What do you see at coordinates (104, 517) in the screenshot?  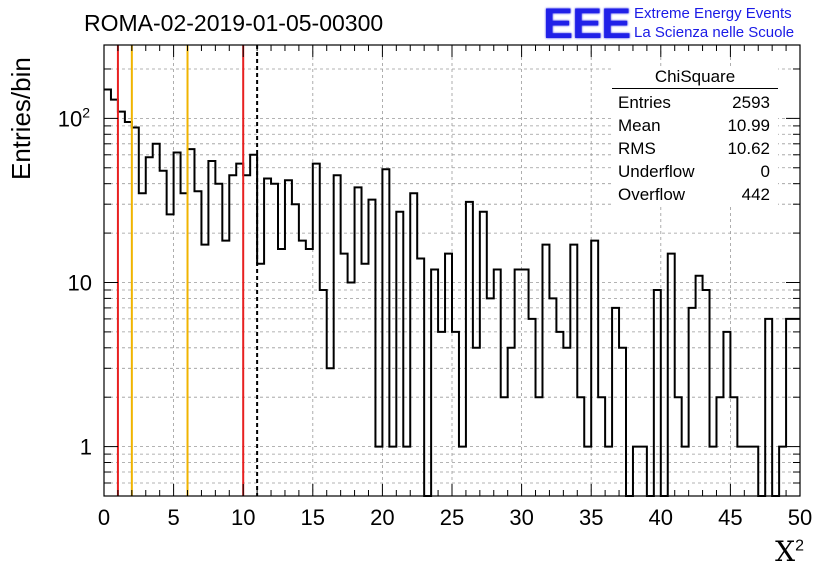 I see `x-tick-label: 0` at bounding box center [104, 517].